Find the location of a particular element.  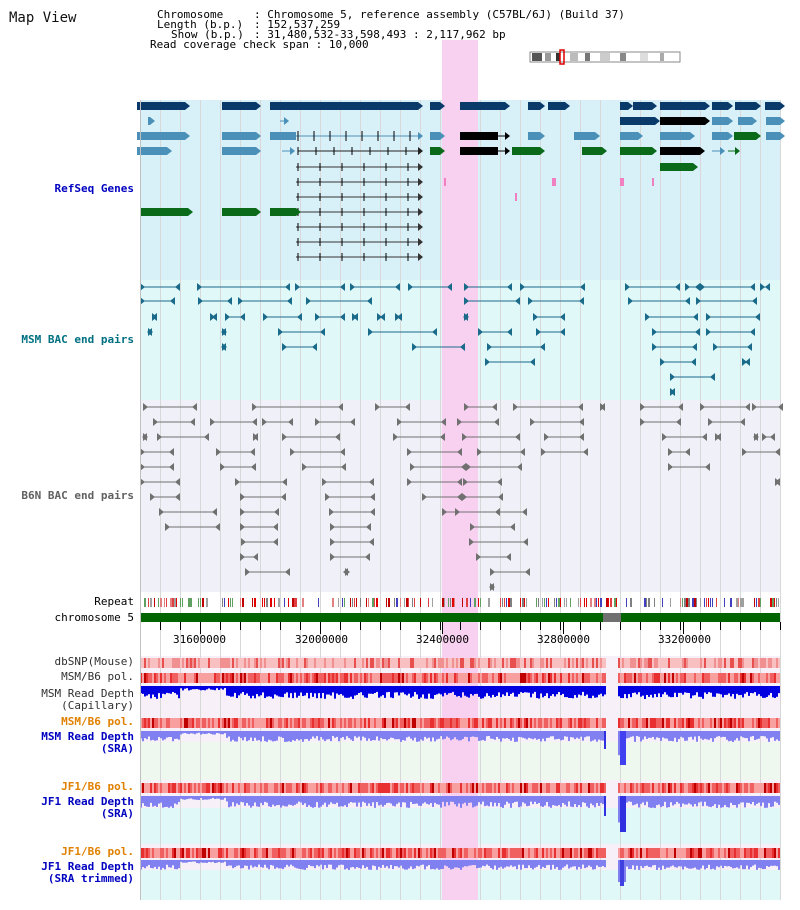

track-label-jf1-b6-pol-2: JF1/B6 pol. is located at coordinates (97, 851).